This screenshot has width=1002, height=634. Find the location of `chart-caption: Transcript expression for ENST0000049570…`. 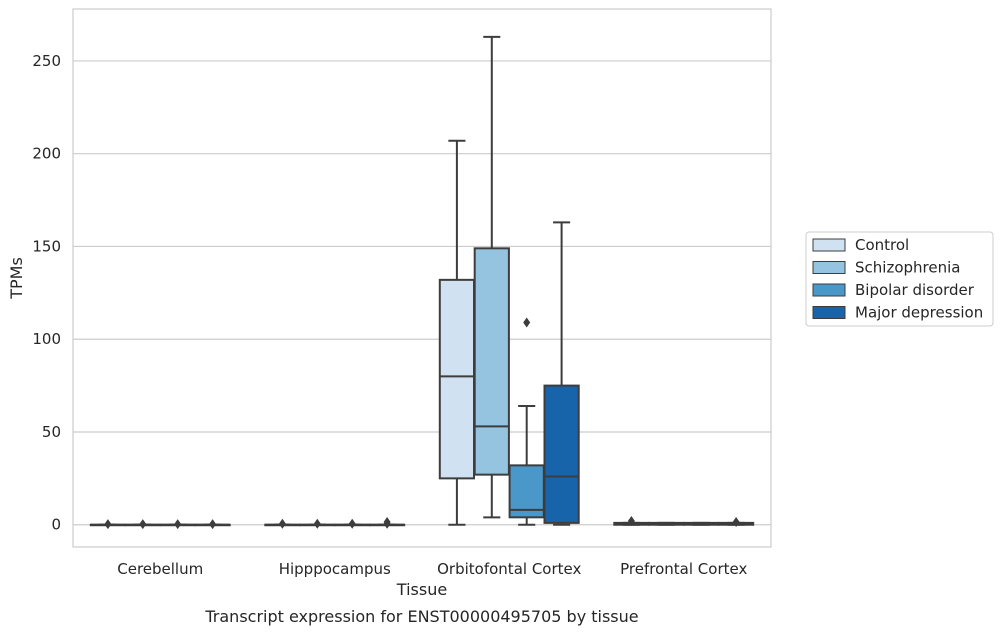

chart-caption: Transcript expression for ENST0000049570… is located at coordinates (421, 616).